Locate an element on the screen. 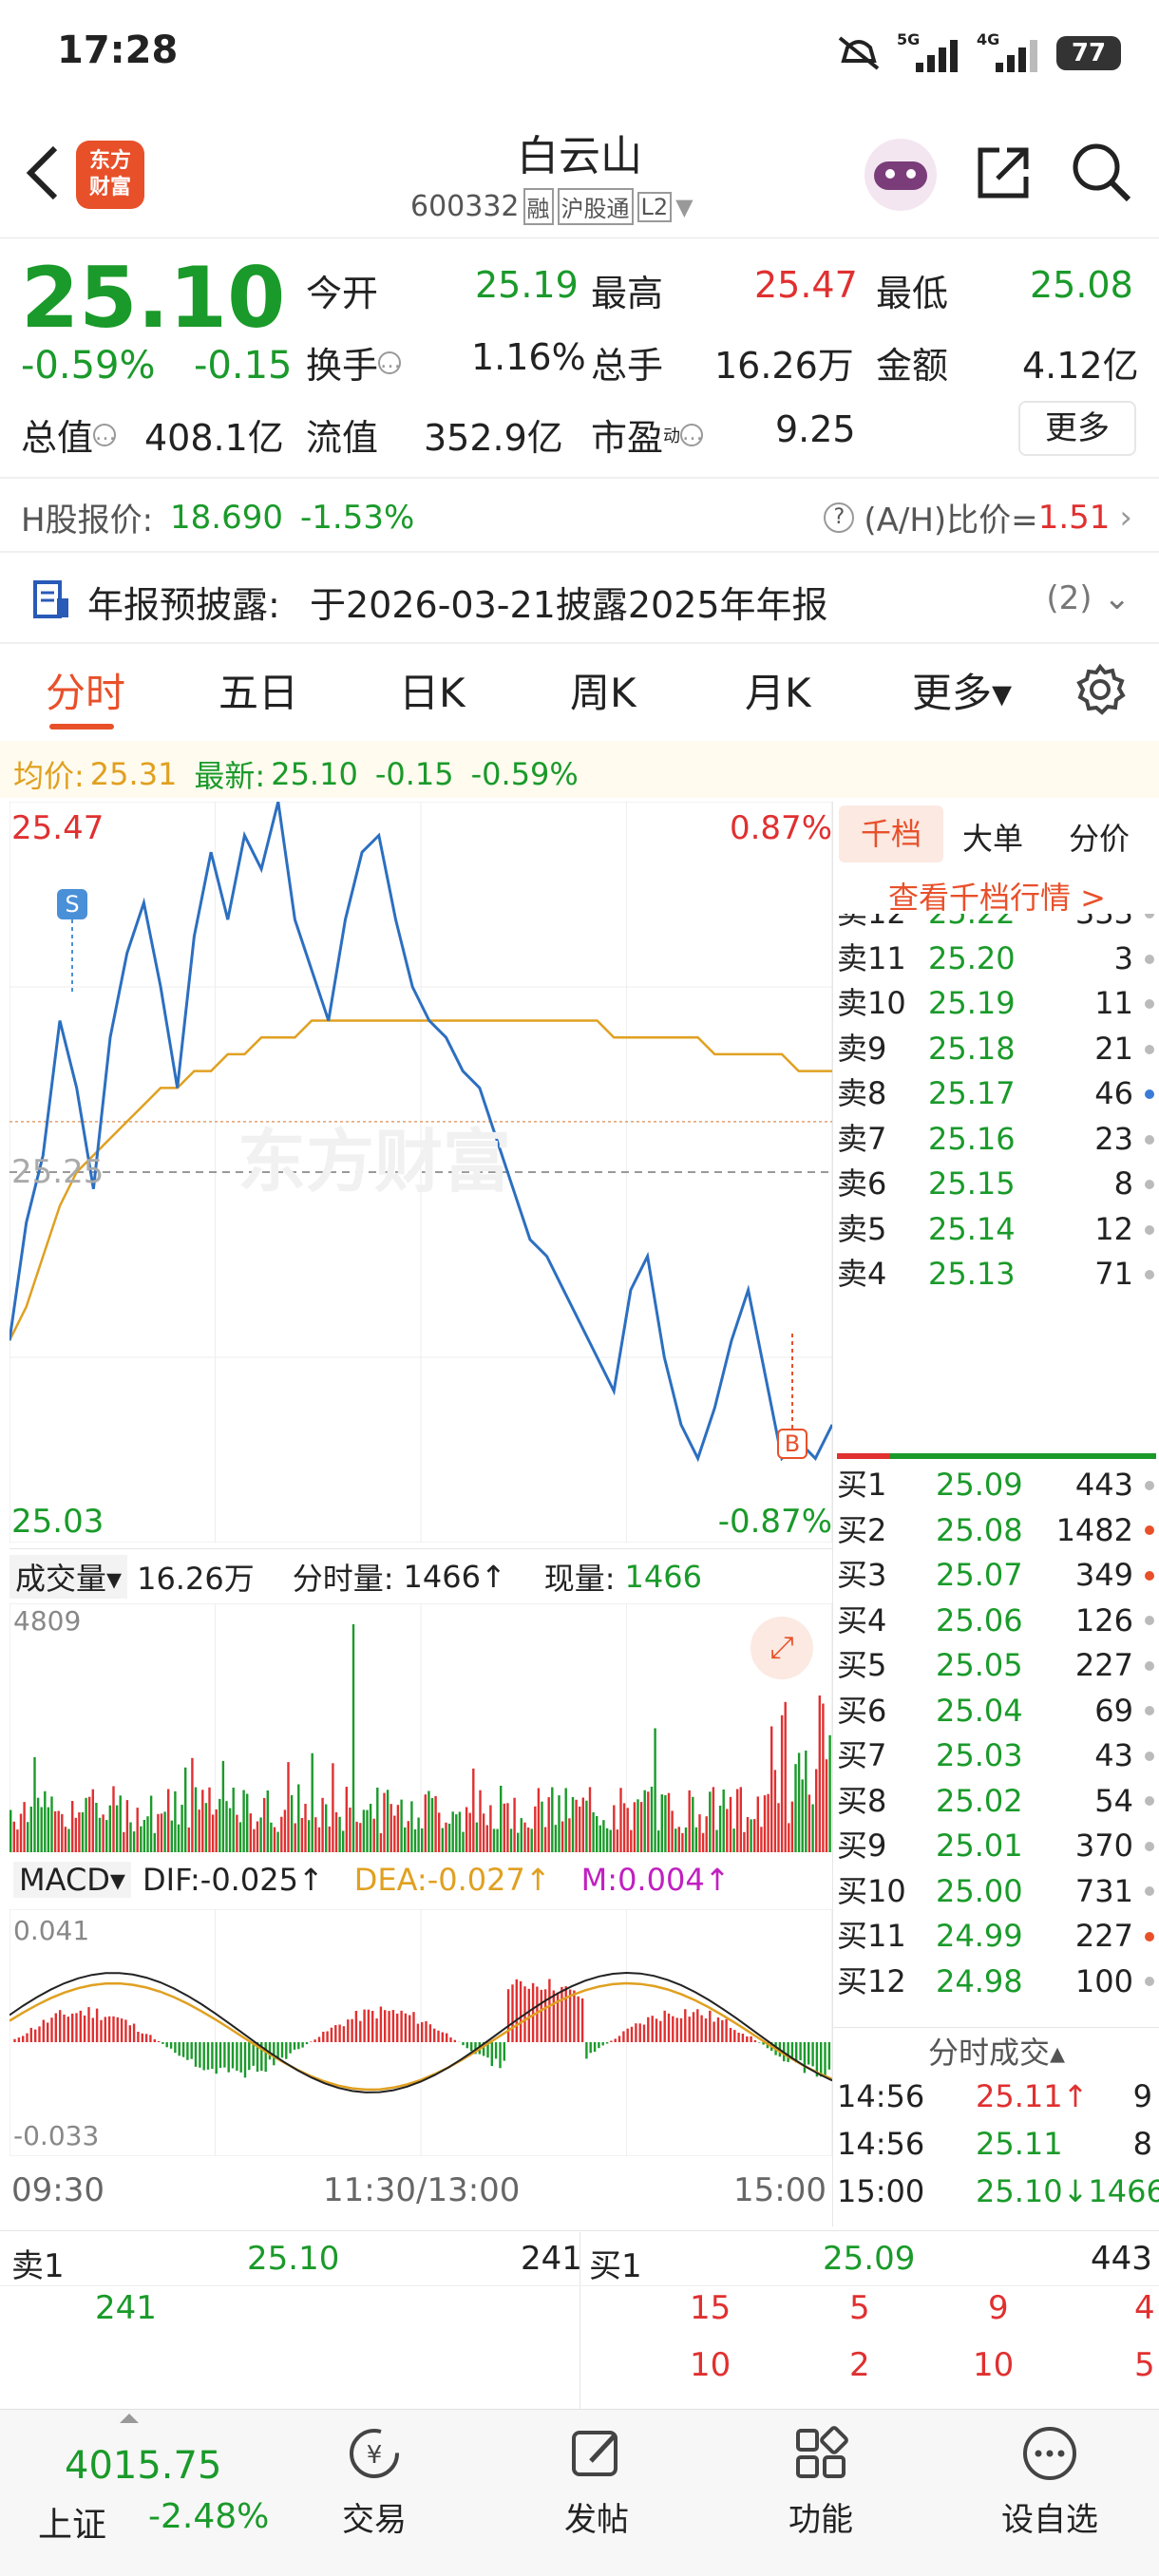  bid-row: 买12 24.98 100 is located at coordinates (996, 1983).